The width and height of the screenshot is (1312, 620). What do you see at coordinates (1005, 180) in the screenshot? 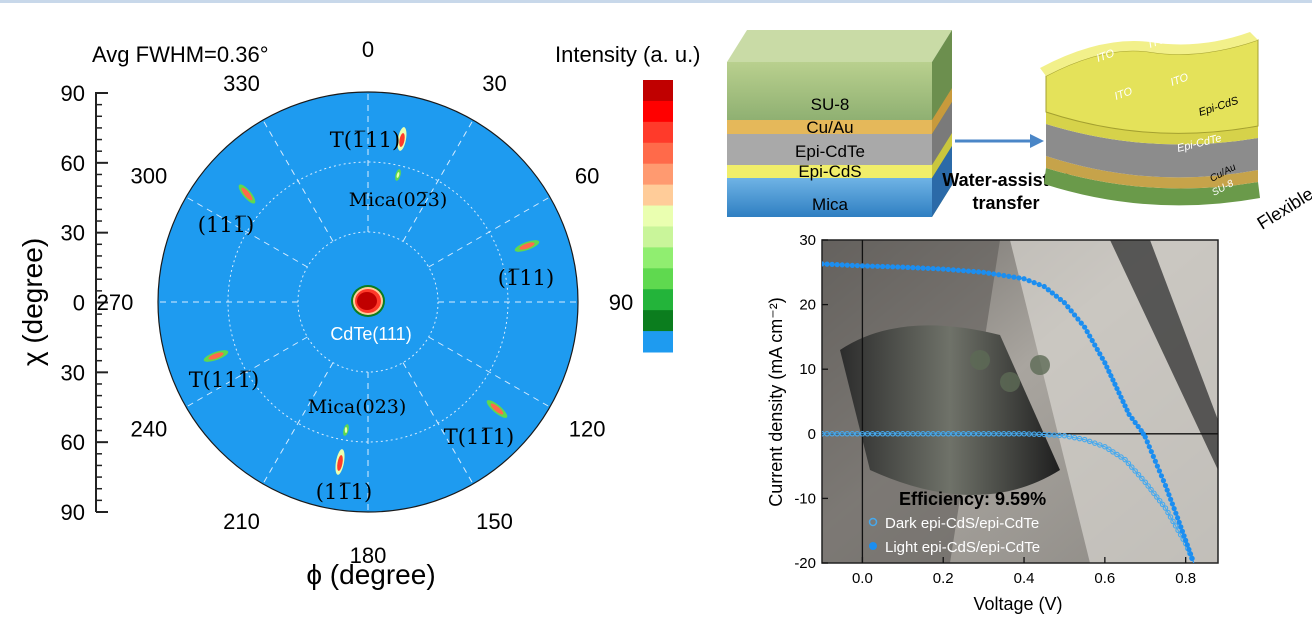
I see `arrow-label-line1: Water-assisted` at bounding box center [1005, 180].